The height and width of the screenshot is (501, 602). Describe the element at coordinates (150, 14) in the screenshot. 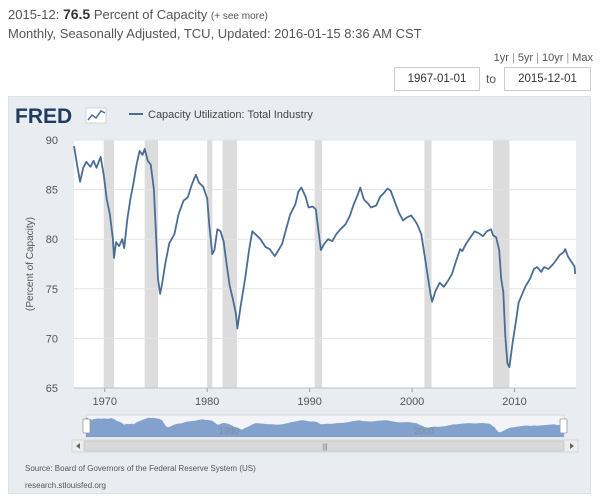

I see `headline-units: Percent of Capacity` at that location.